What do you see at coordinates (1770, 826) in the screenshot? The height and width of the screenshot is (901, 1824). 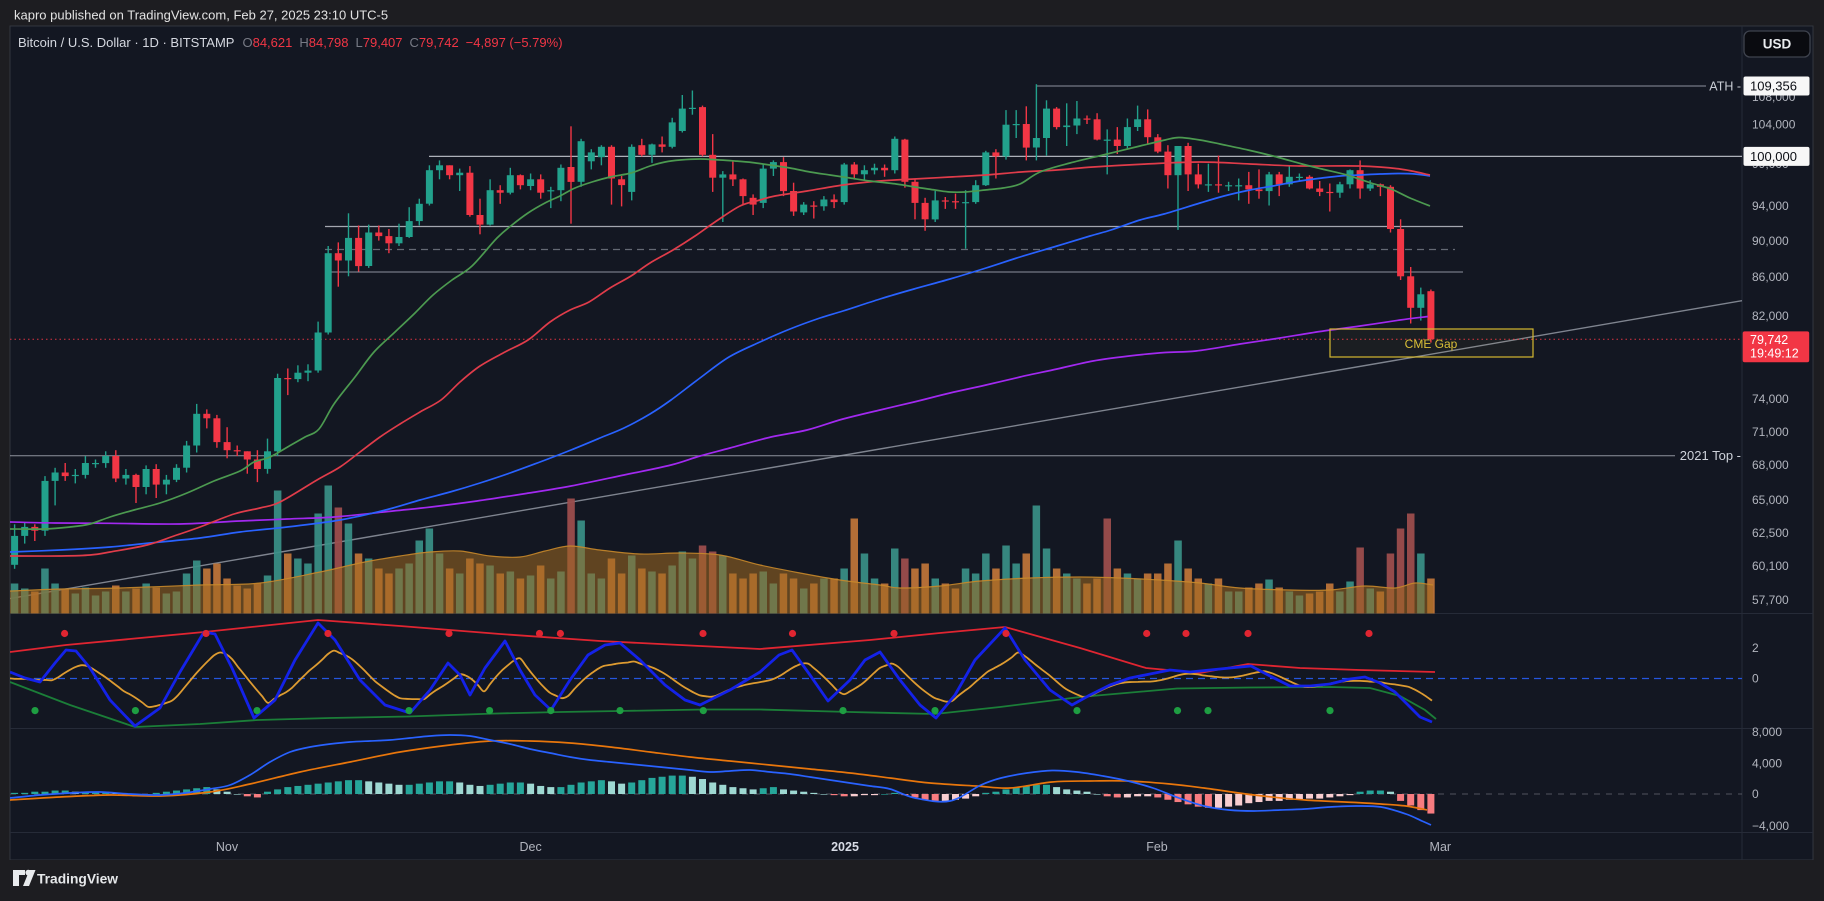 I see `svg-text: −4,000` at bounding box center [1770, 826].